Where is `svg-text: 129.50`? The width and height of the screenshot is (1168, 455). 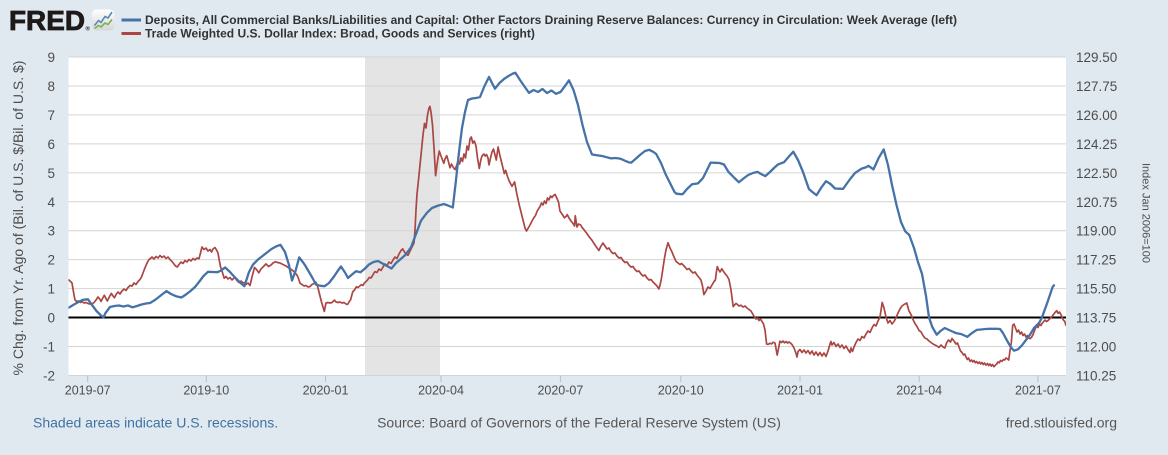
svg-text: 129.50 is located at coordinates (1096, 57).